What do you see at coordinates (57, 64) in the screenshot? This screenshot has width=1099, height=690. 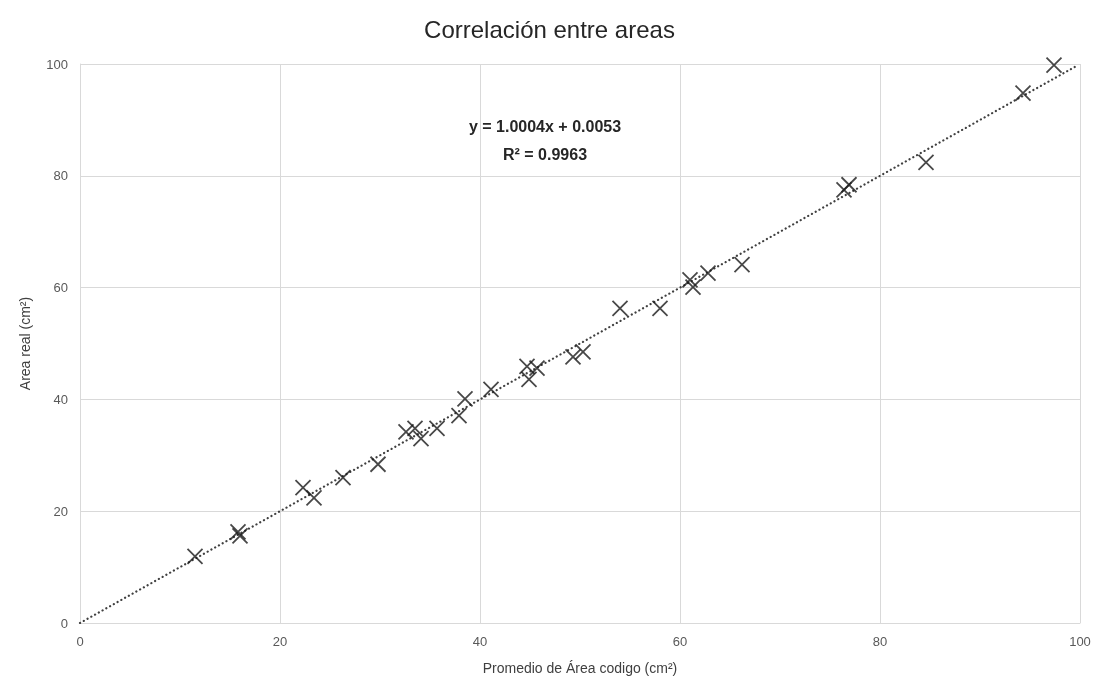 I see `y-tick-label: 100` at bounding box center [57, 64].